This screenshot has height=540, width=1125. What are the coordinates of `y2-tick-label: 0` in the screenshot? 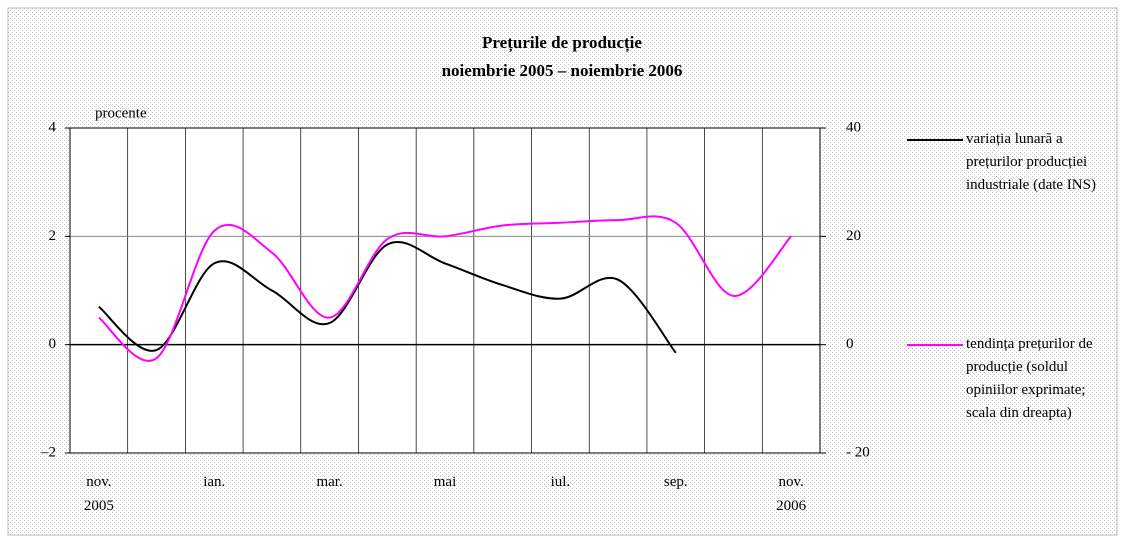 It's located at (850, 344).